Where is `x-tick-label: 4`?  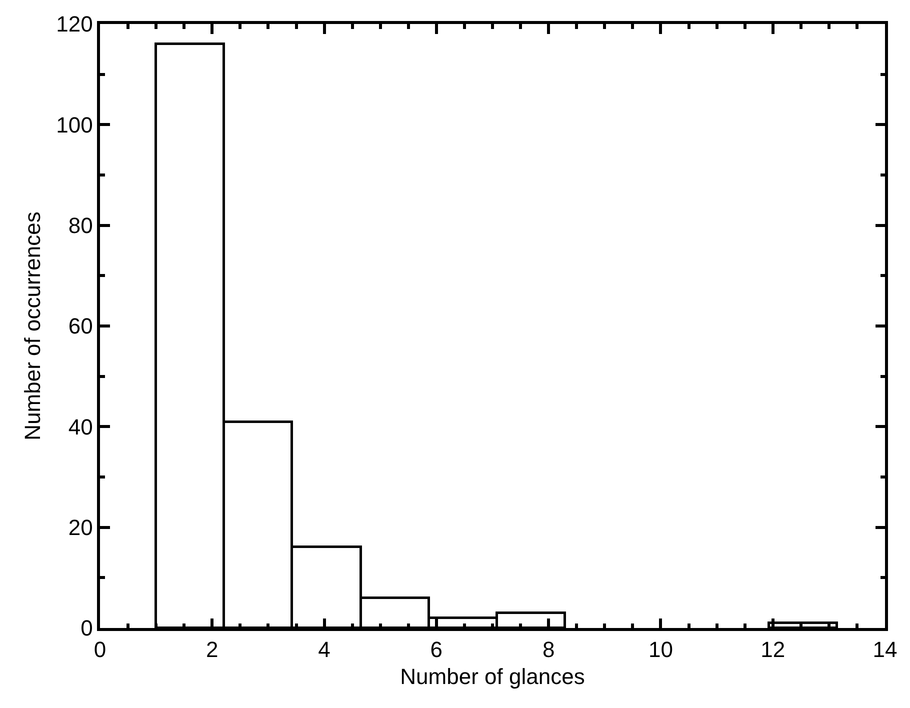 x-tick-label: 4 is located at coordinates (324, 649).